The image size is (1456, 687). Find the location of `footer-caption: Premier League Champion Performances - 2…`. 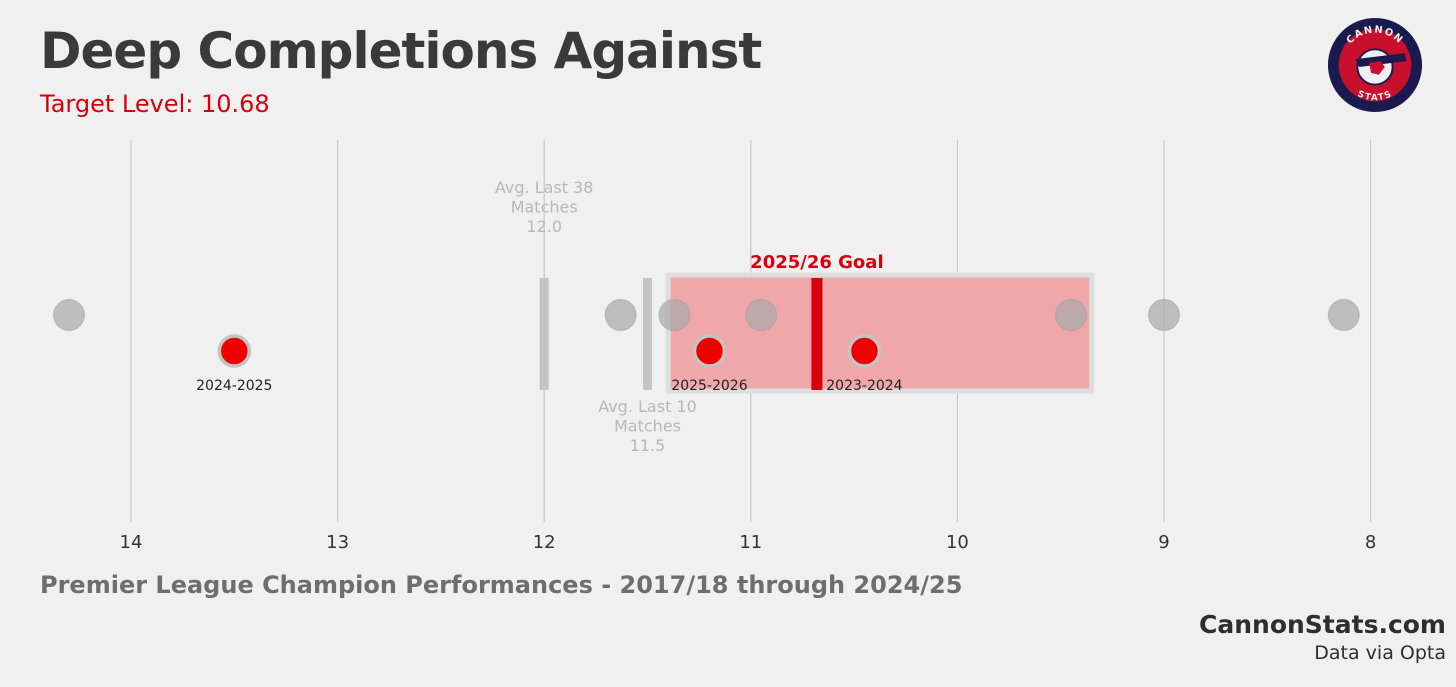

footer-caption: Premier League Champion Performances - 2… is located at coordinates (501, 585).